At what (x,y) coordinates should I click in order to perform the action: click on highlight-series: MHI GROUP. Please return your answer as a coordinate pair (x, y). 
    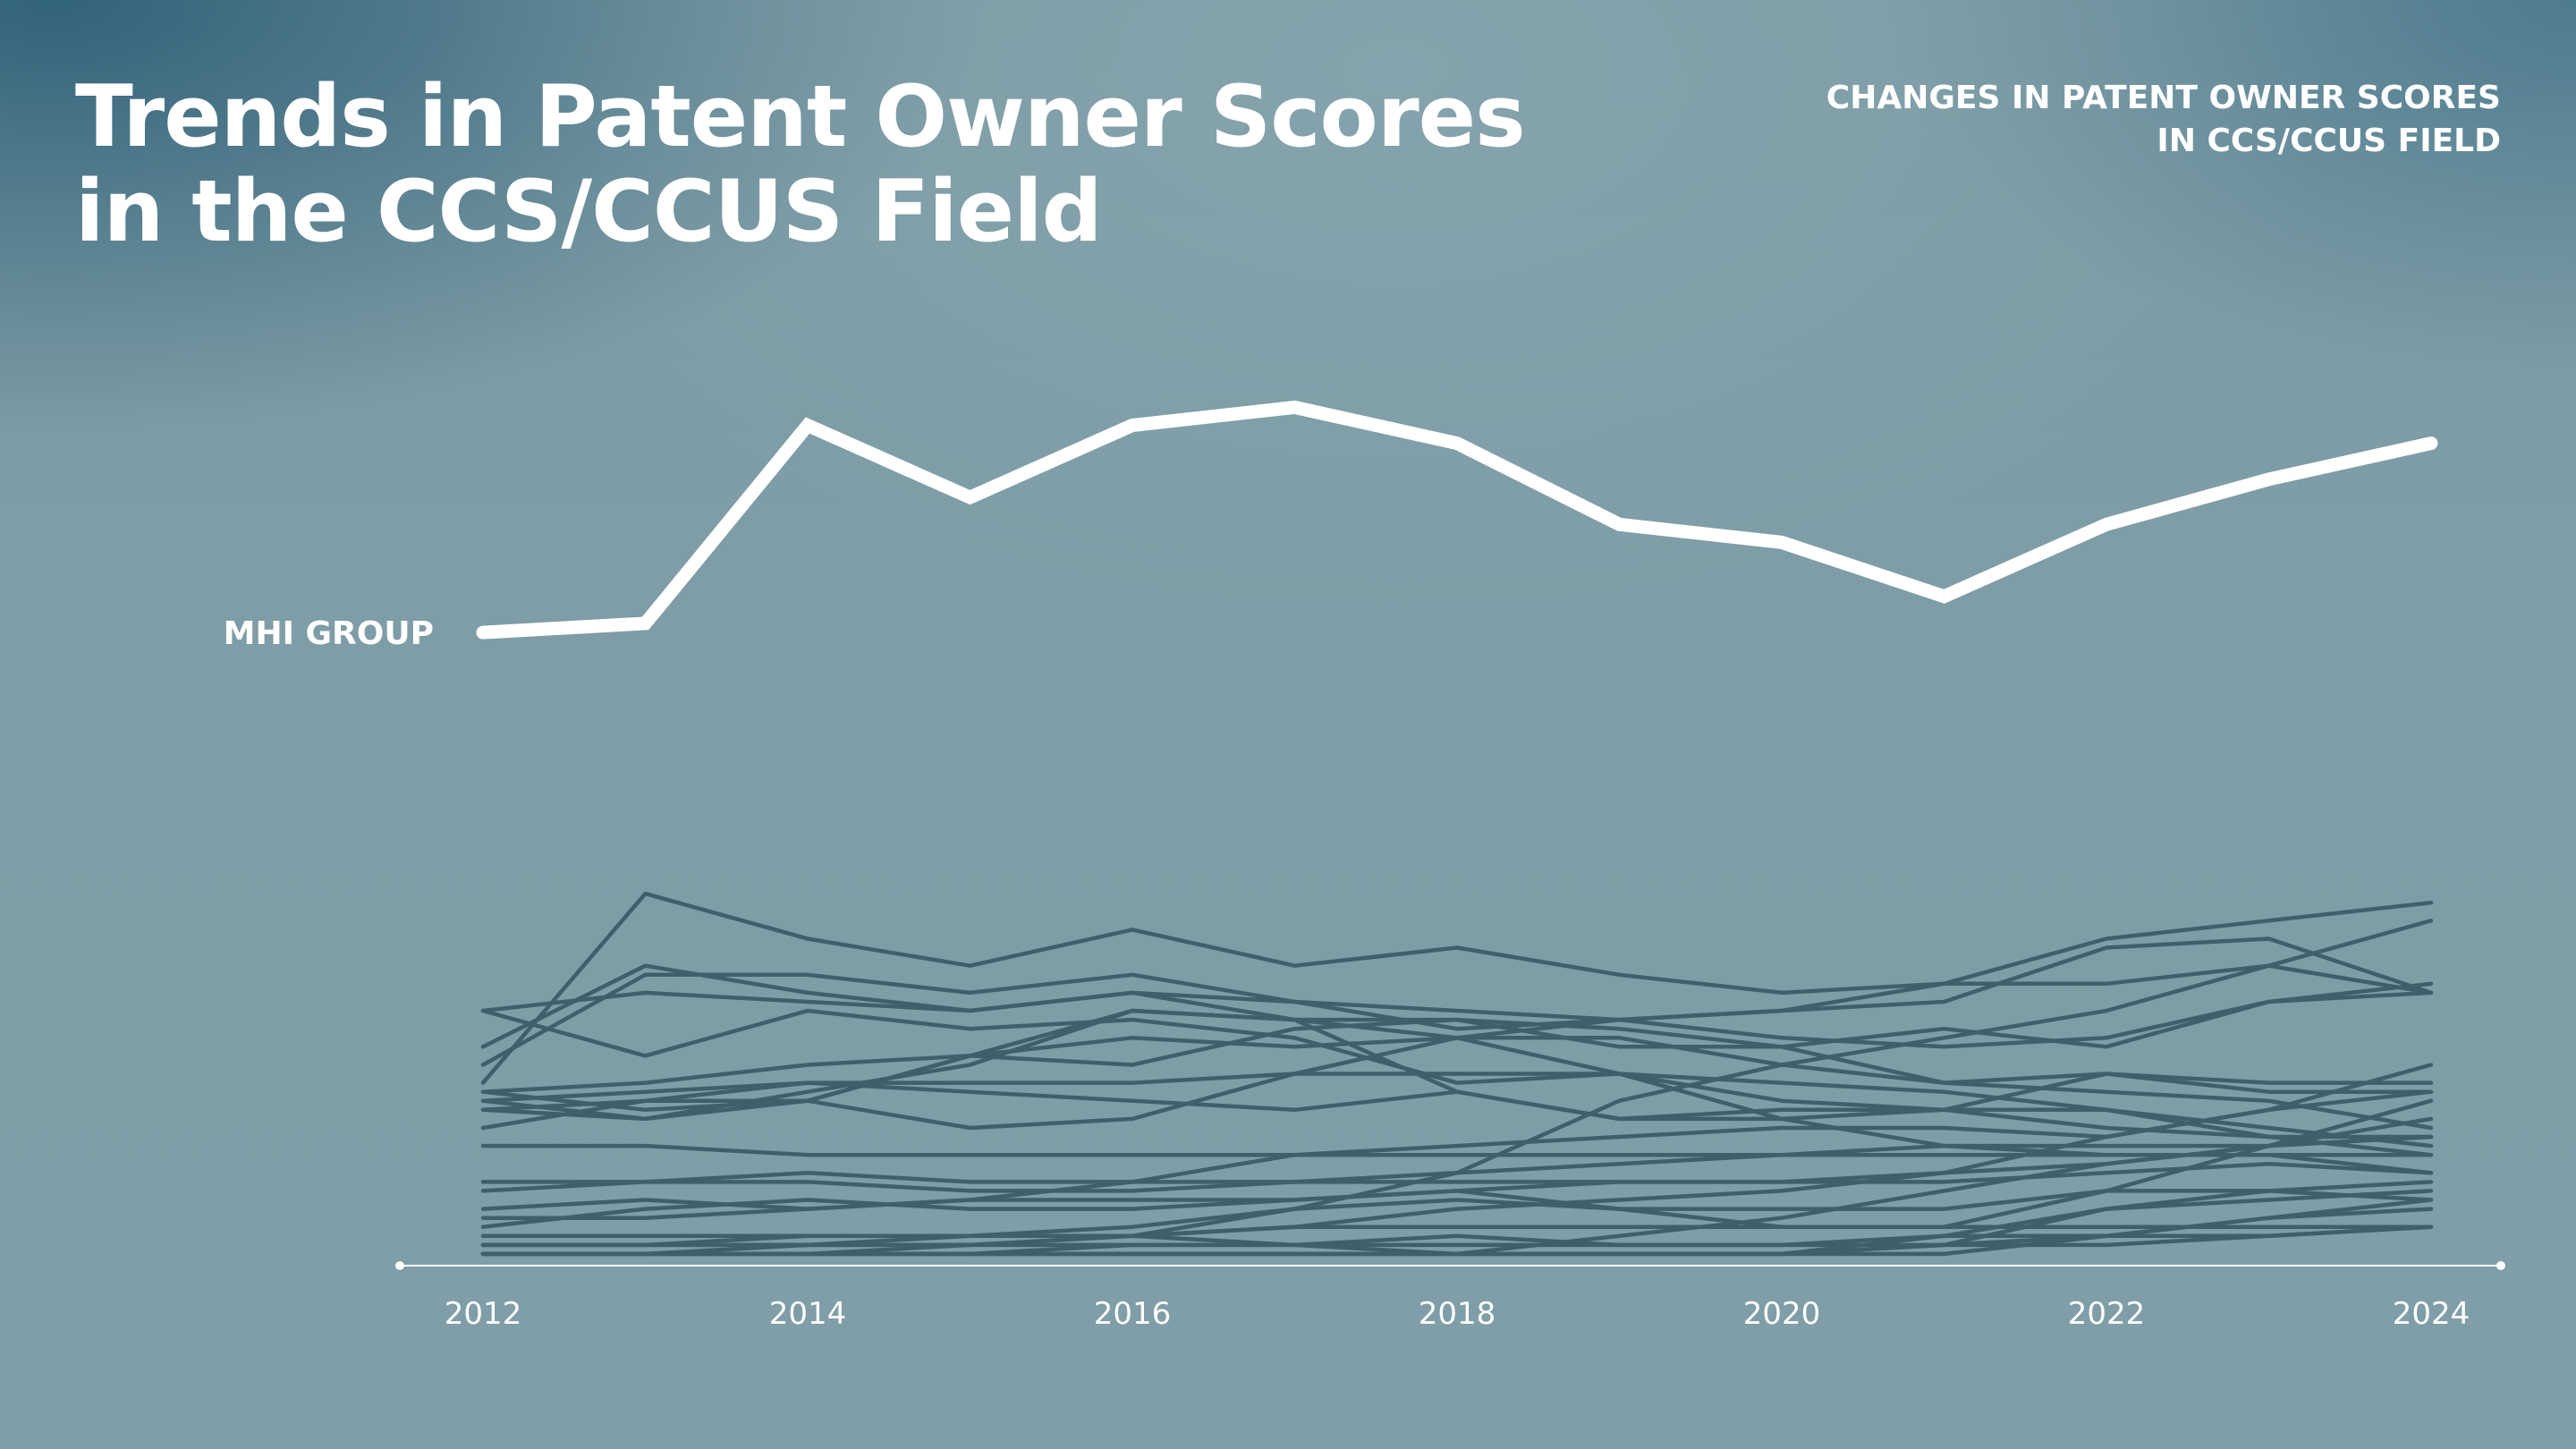
    Looking at the image, I should click on (1331, 526).